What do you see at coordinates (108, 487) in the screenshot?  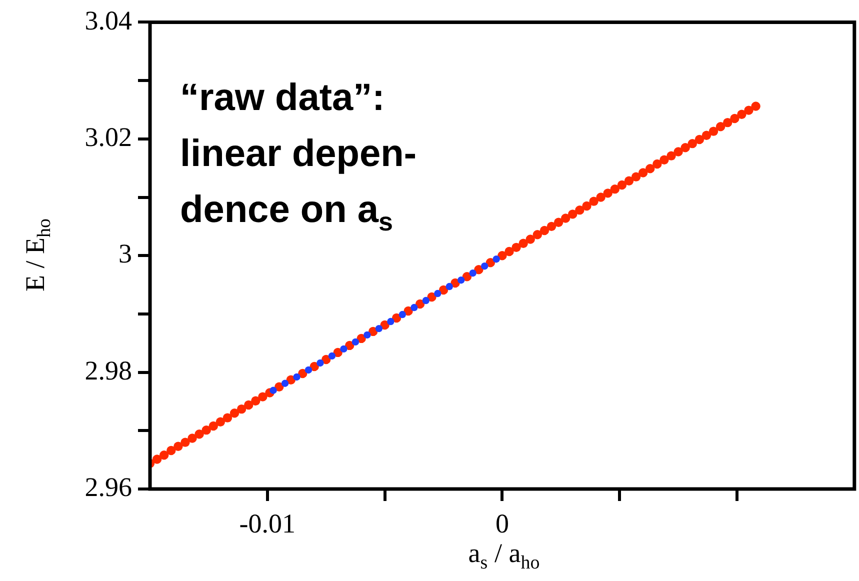 I see `y-tick-label: 2.96` at bounding box center [108, 487].